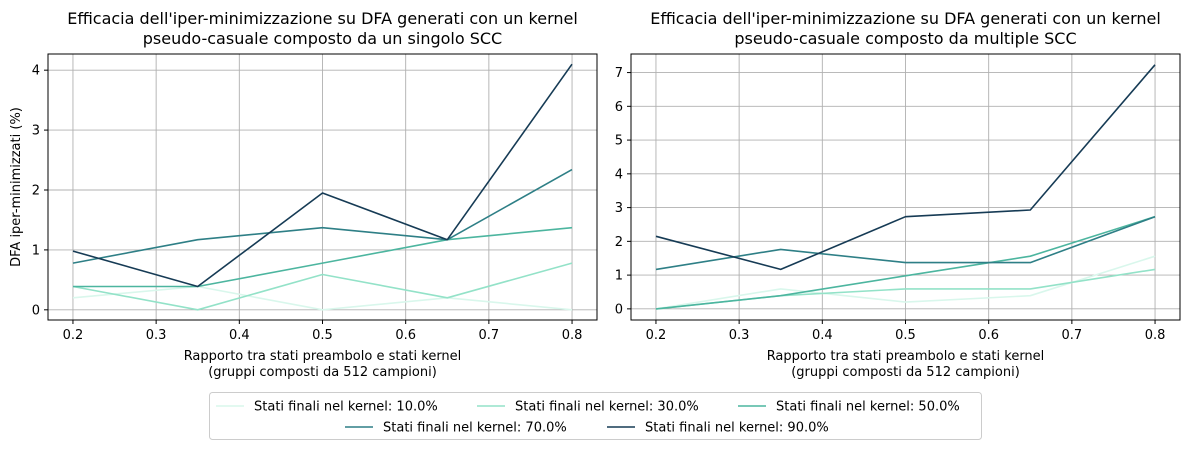  Describe the element at coordinates (619, 107) in the screenshot. I see `y-tick-label: 6` at that location.